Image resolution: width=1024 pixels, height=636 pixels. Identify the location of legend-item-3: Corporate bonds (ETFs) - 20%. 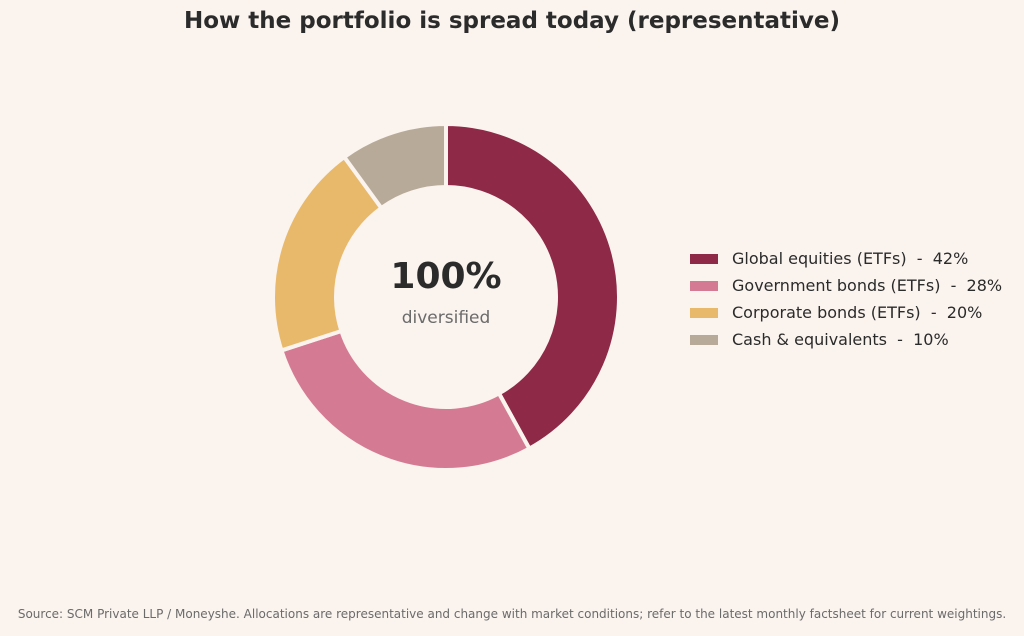
(846, 312).